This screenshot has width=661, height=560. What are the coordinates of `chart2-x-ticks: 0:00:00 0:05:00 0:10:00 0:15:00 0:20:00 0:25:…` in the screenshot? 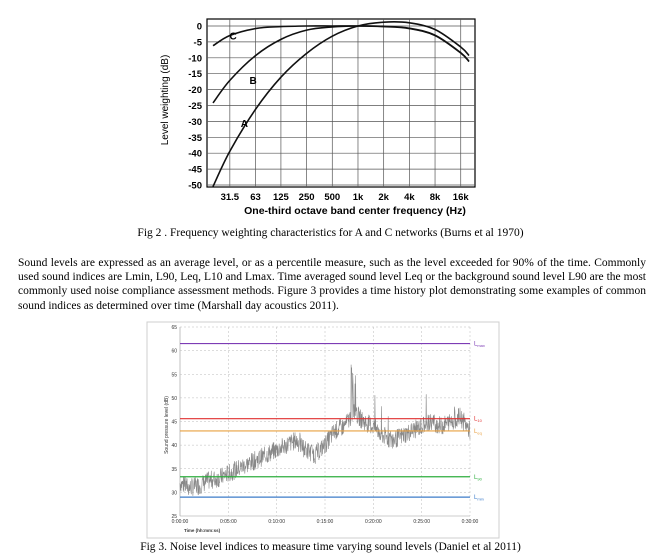 It's located at (325, 522).